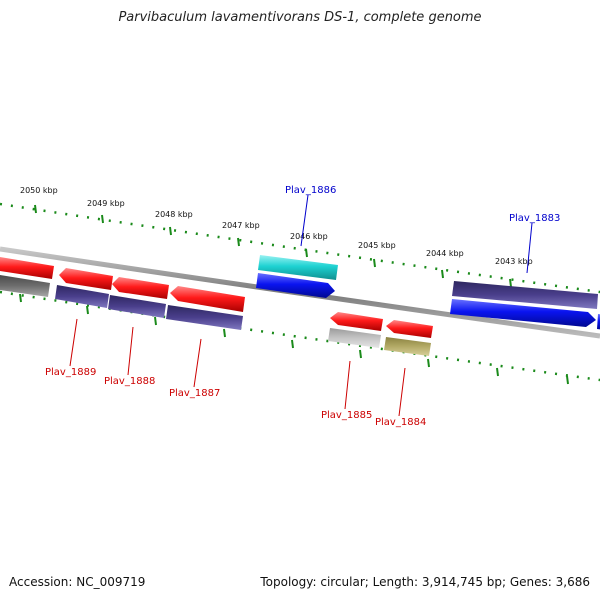 This screenshot has height=600, width=600. Describe the element at coordinates (400, 422) in the screenshot. I see `gene-label-Plav_1884: Plav_1884` at that location.